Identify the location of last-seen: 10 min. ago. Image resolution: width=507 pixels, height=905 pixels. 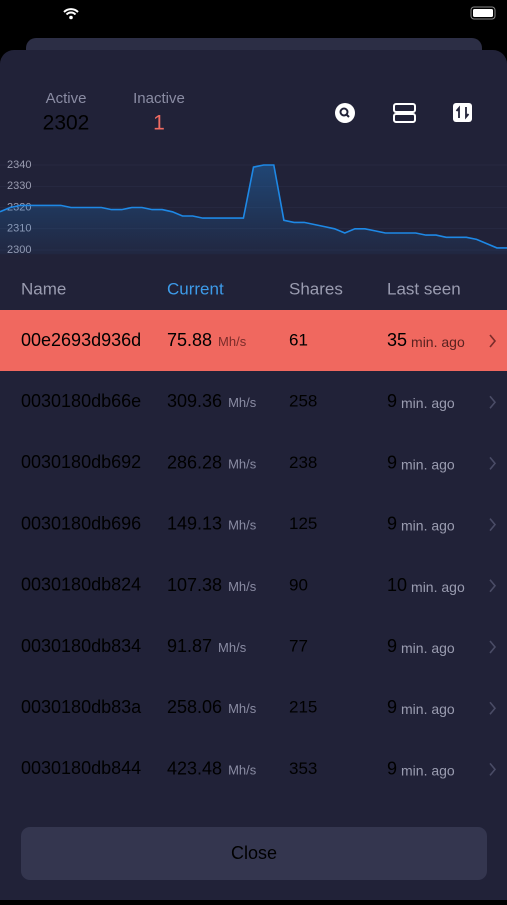
(426, 585).